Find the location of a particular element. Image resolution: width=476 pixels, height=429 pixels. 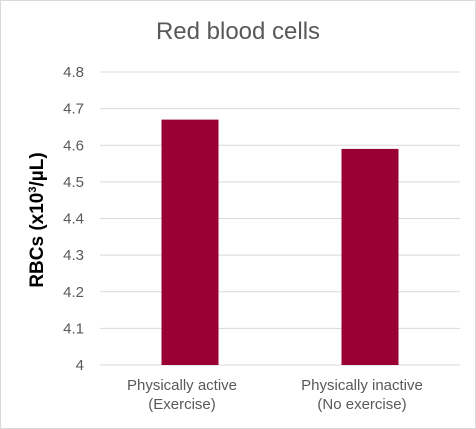

y-tick-label: 4.2 is located at coordinates (73, 292).